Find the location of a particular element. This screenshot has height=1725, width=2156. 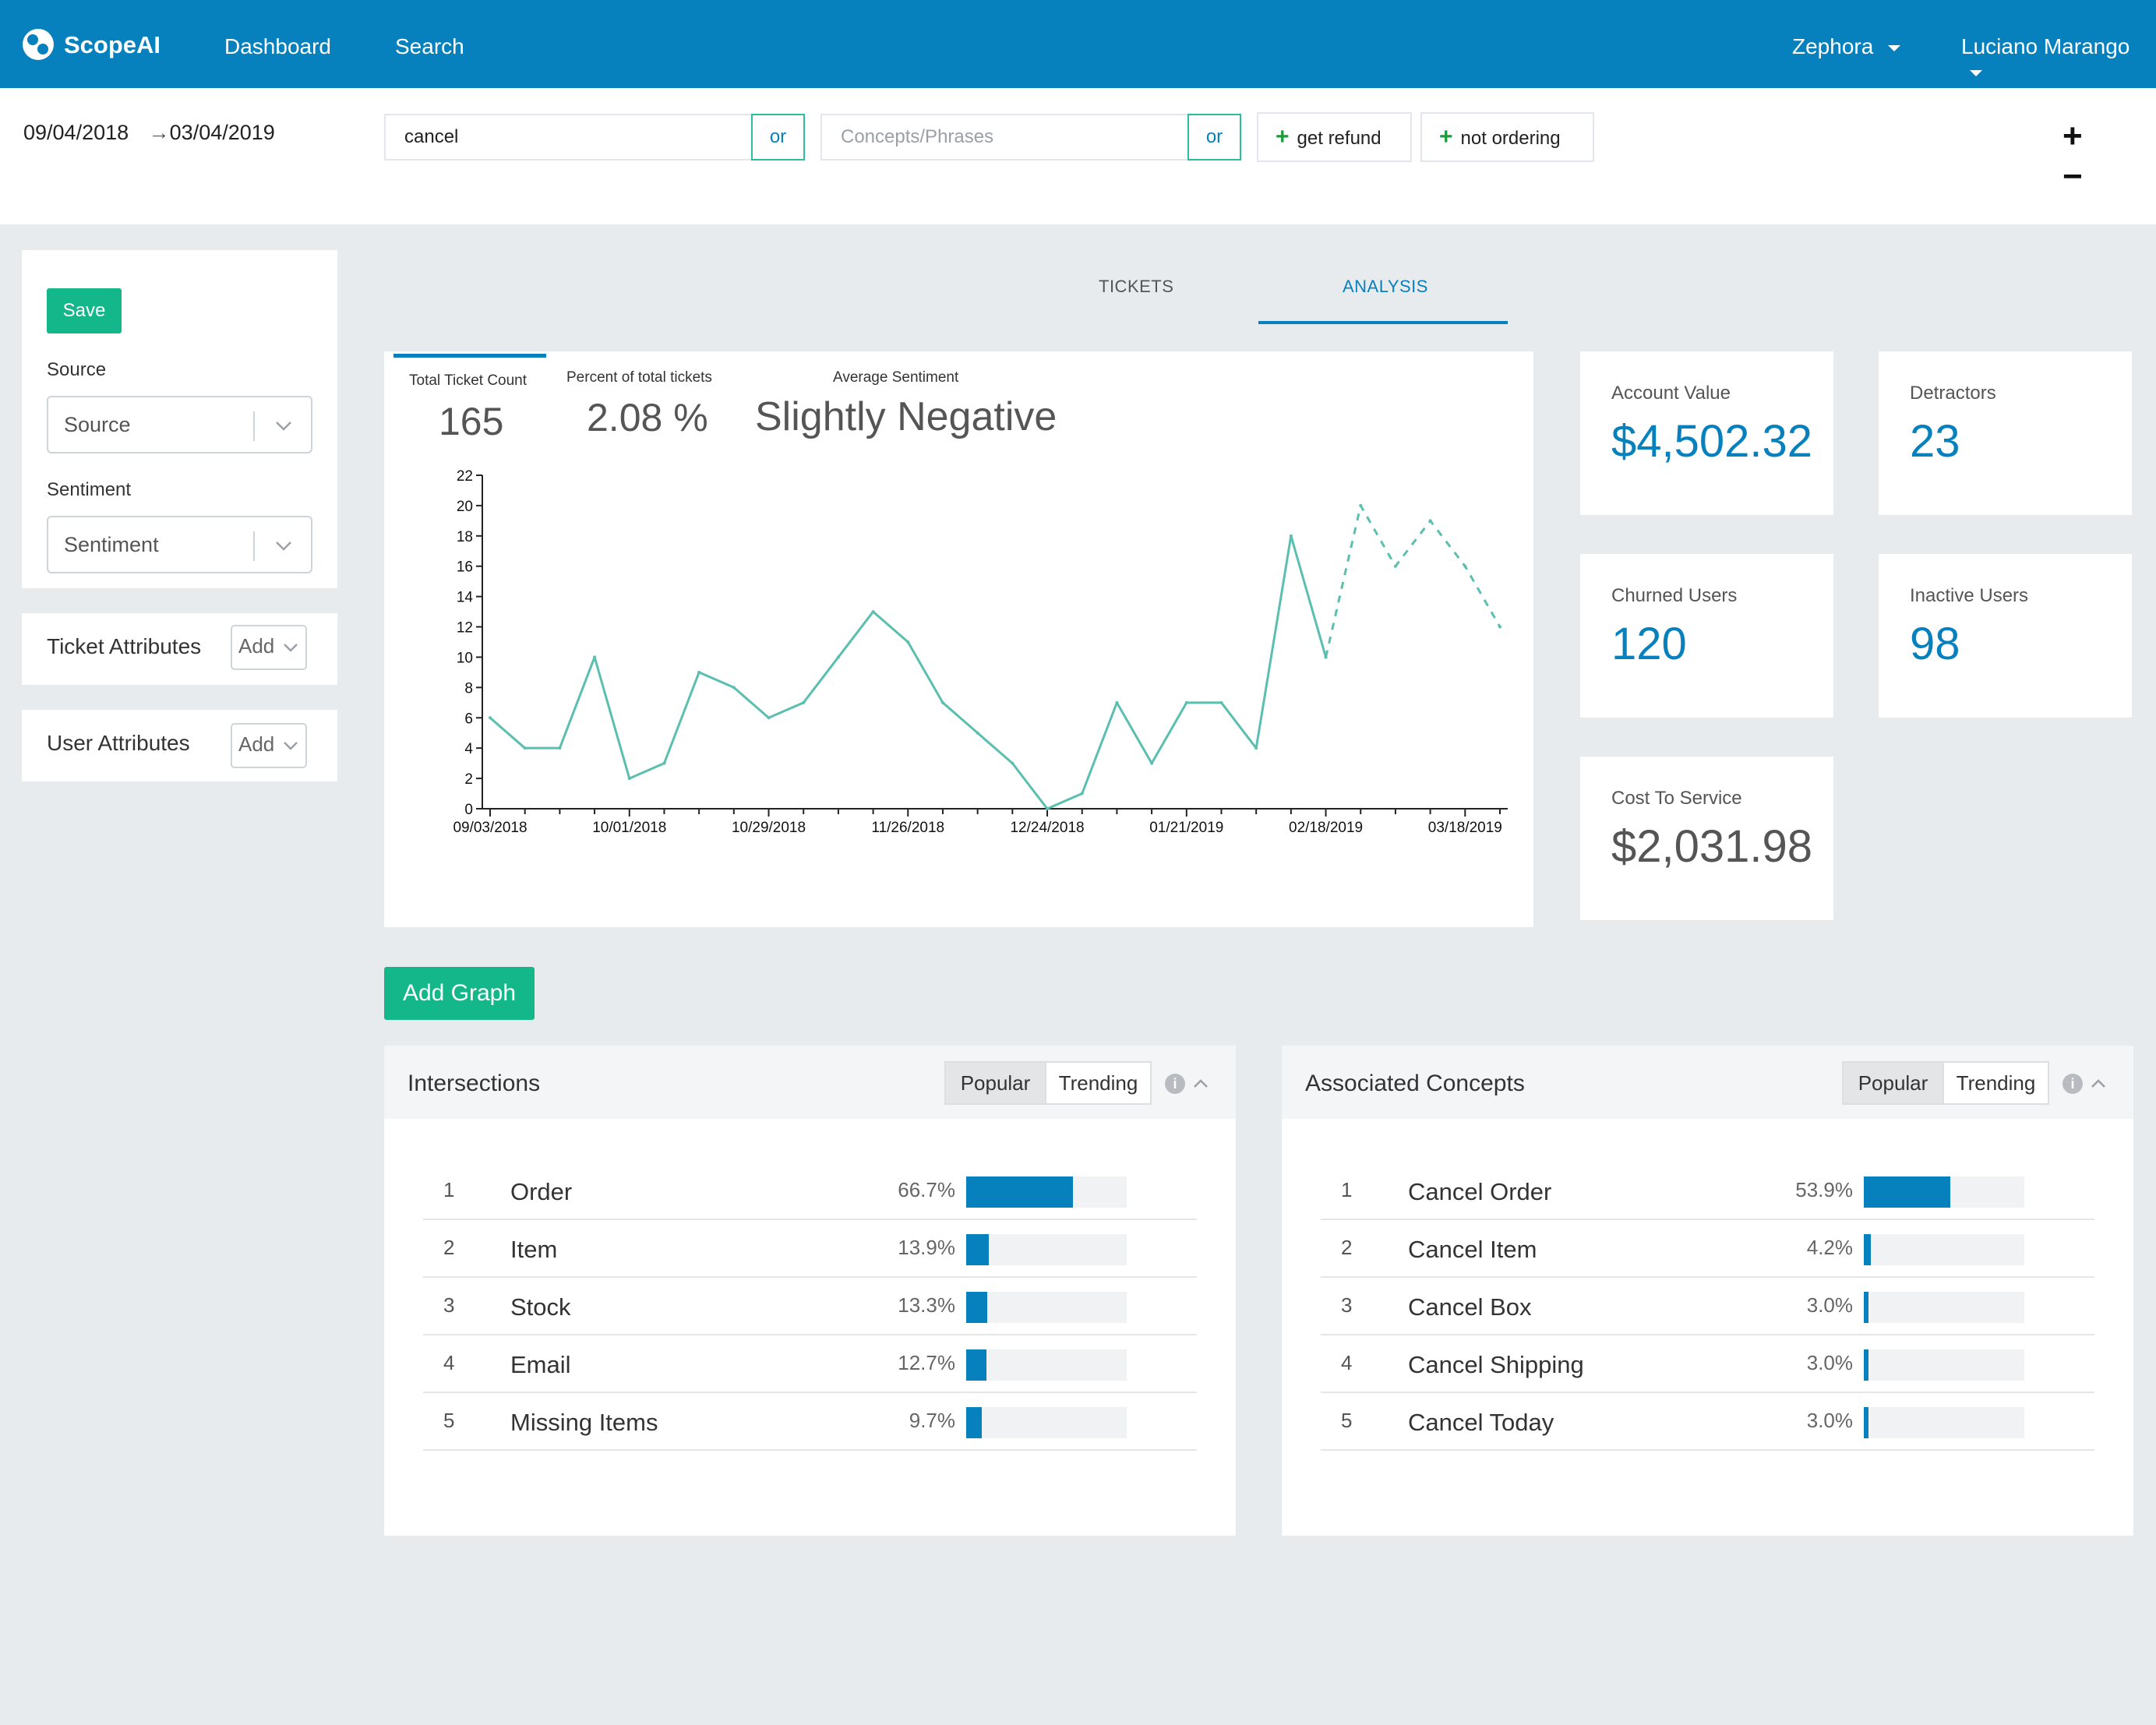

total-ticket-count-value: 165 is located at coordinates (471, 421).